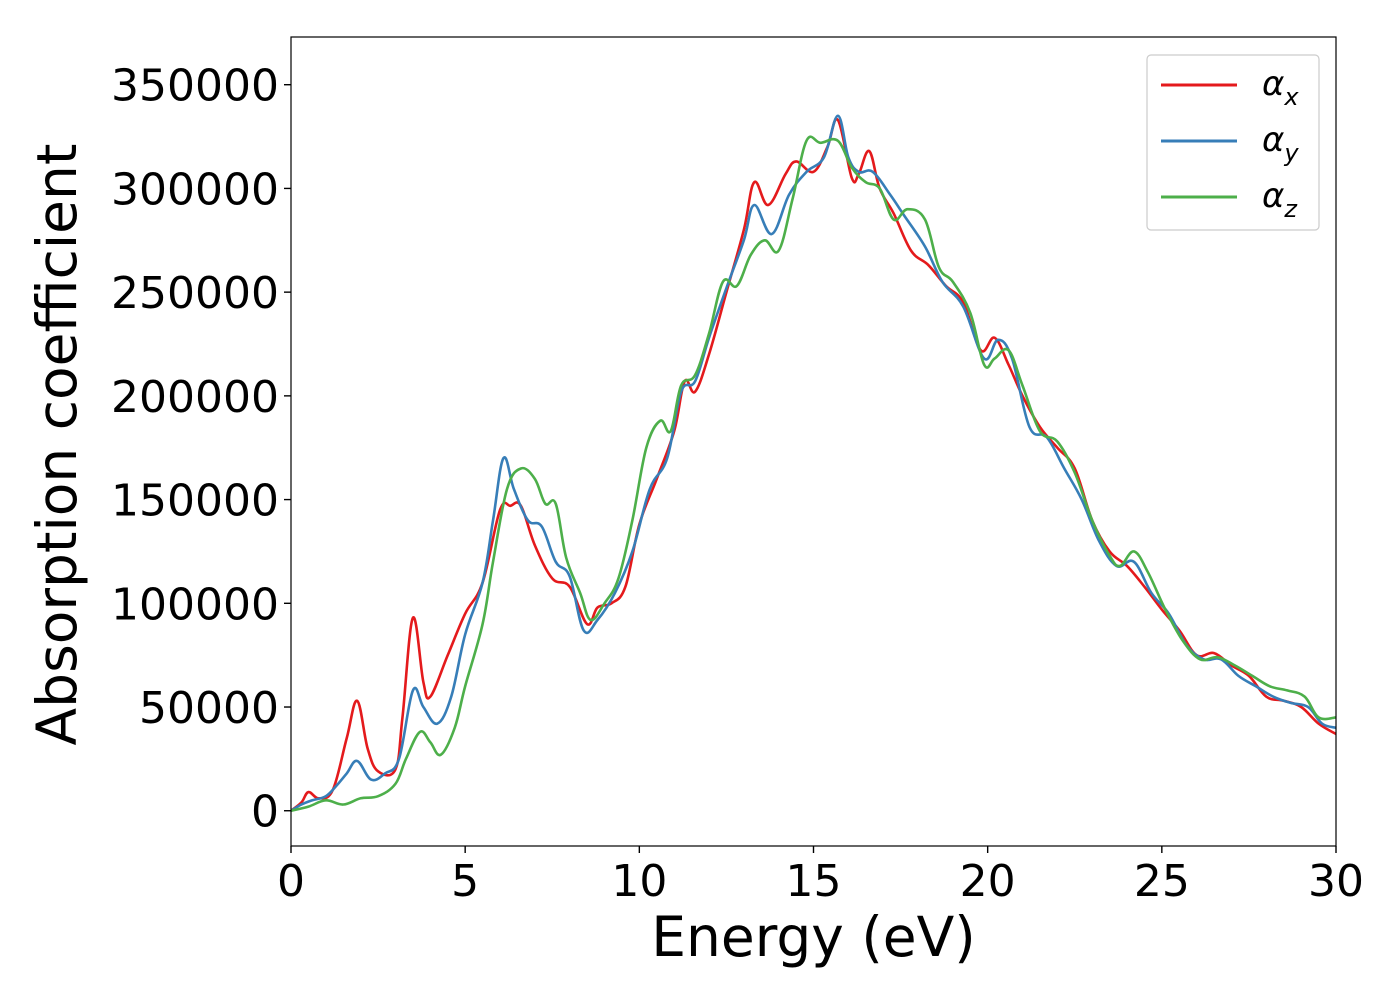 The width and height of the screenshot is (1400, 1000). Describe the element at coordinates (1162, 881) in the screenshot. I see `x-tick-label: 25` at that location.